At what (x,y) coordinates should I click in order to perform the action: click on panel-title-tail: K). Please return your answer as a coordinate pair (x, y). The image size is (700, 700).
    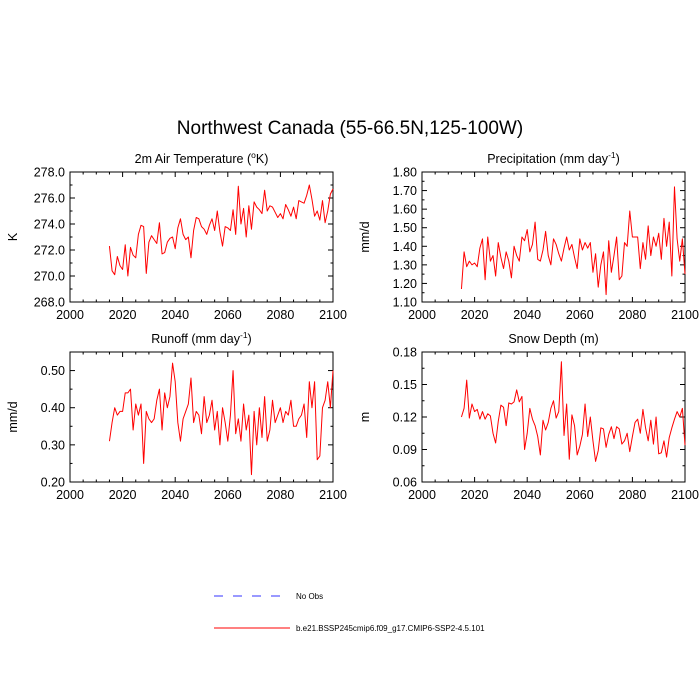
    Looking at the image, I should click on (262, 159).